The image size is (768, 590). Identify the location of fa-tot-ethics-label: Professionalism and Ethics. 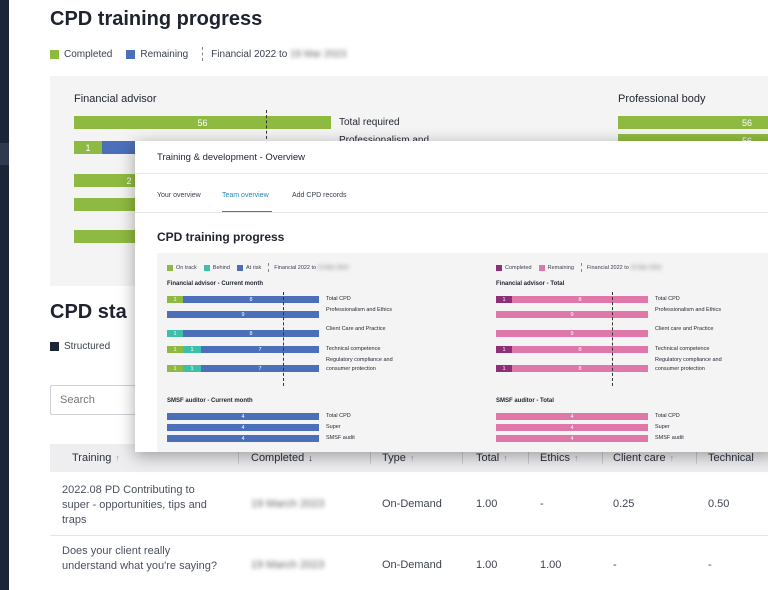
(688, 310).